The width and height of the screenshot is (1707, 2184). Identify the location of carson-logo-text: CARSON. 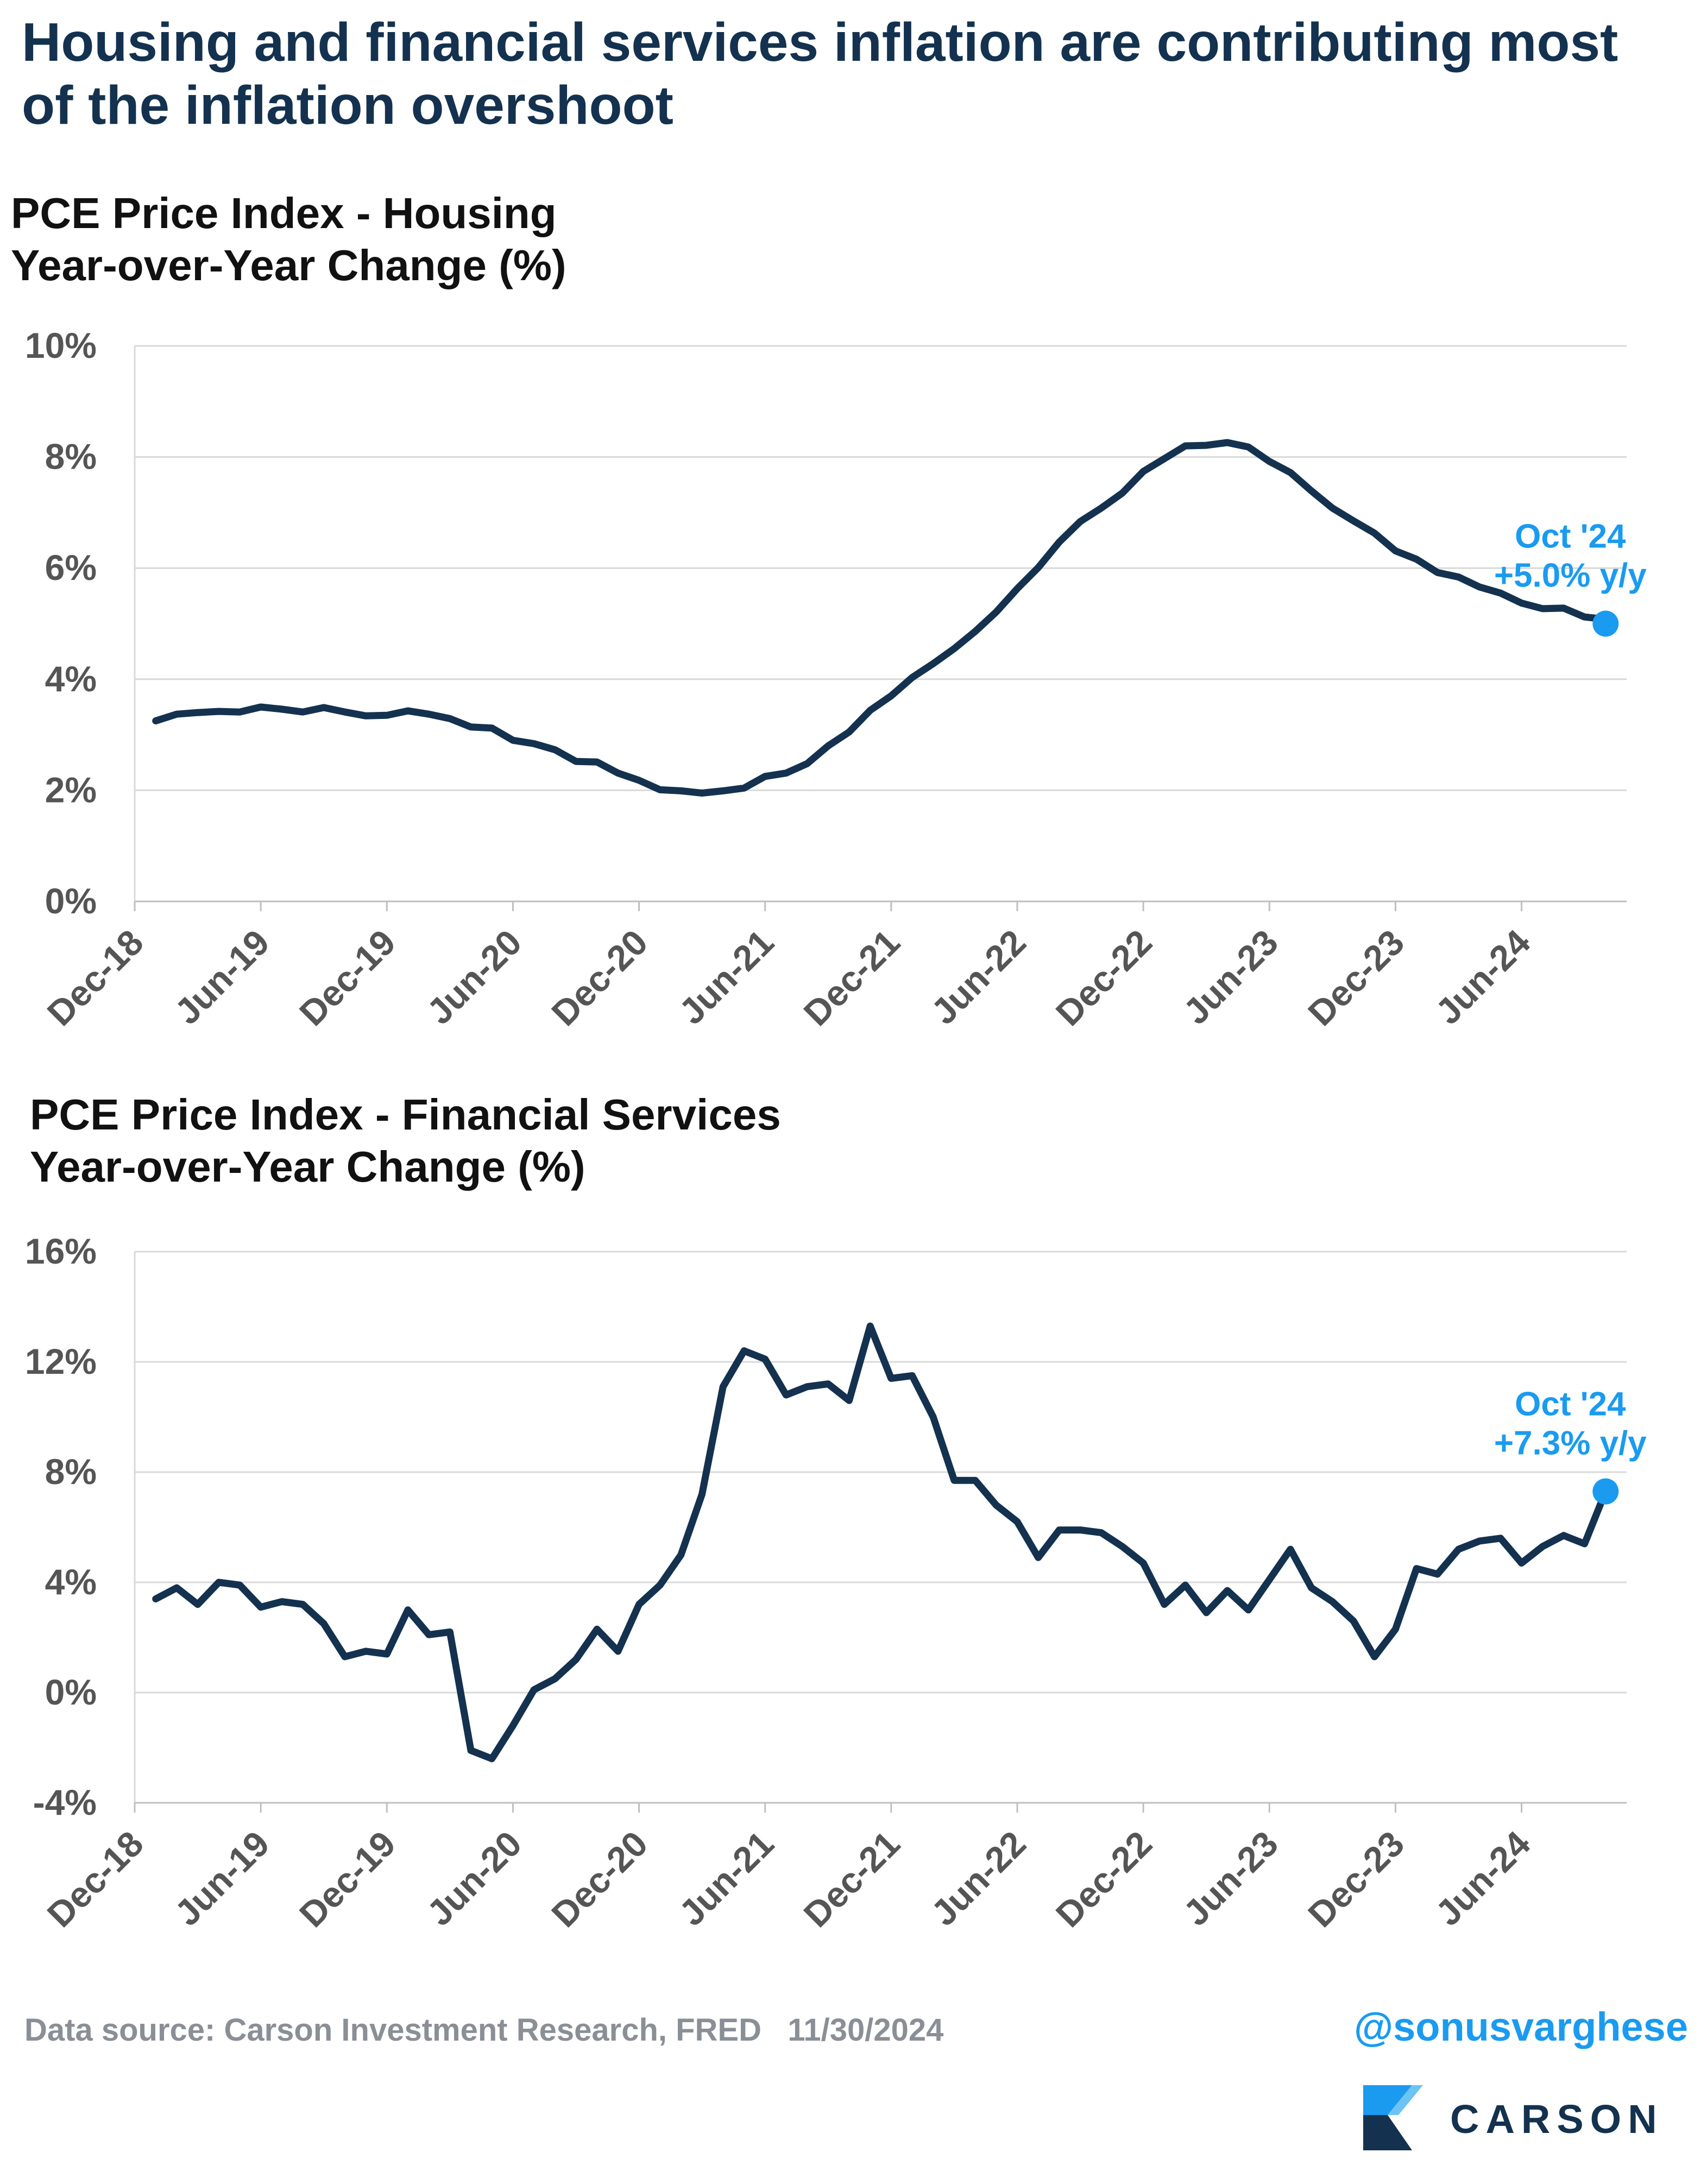
(1557, 2119).